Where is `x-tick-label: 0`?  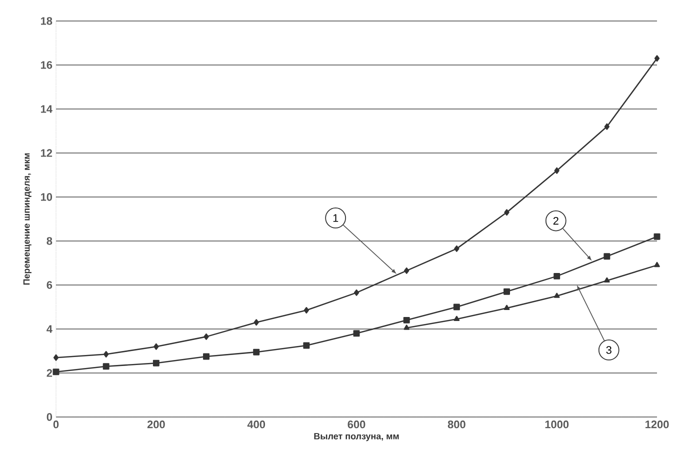 x-tick-label: 0 is located at coordinates (56, 424).